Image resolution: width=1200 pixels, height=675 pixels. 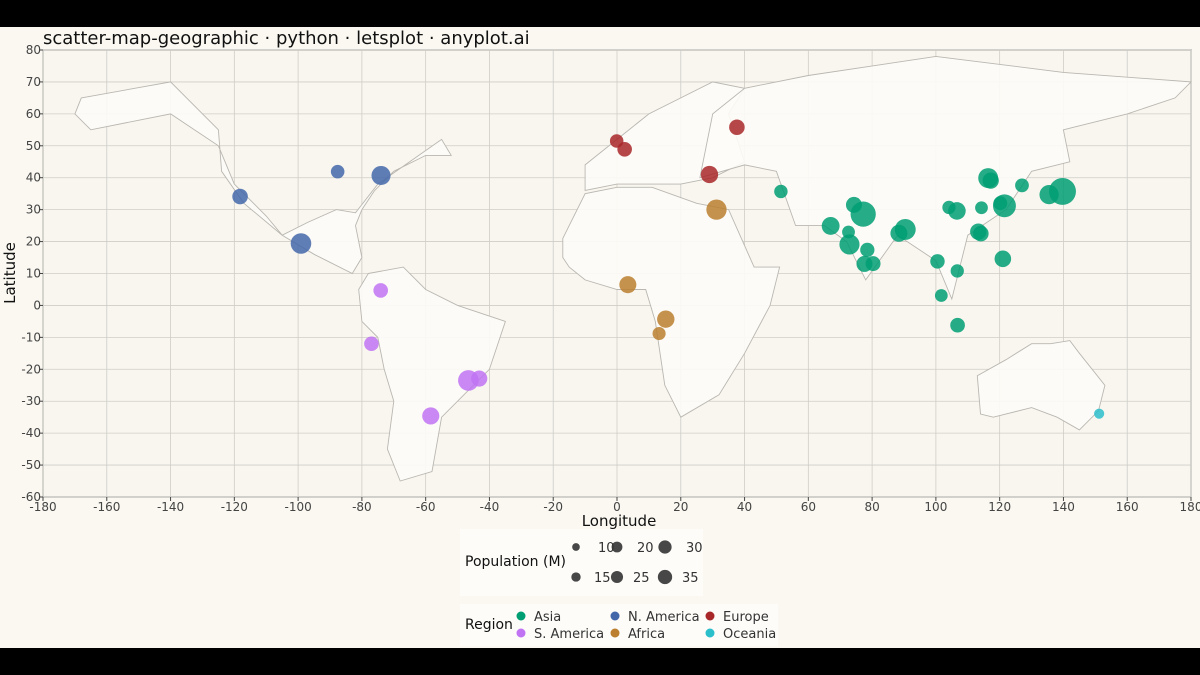 I want to click on y-tick-label: 80, so click(x=33, y=50).